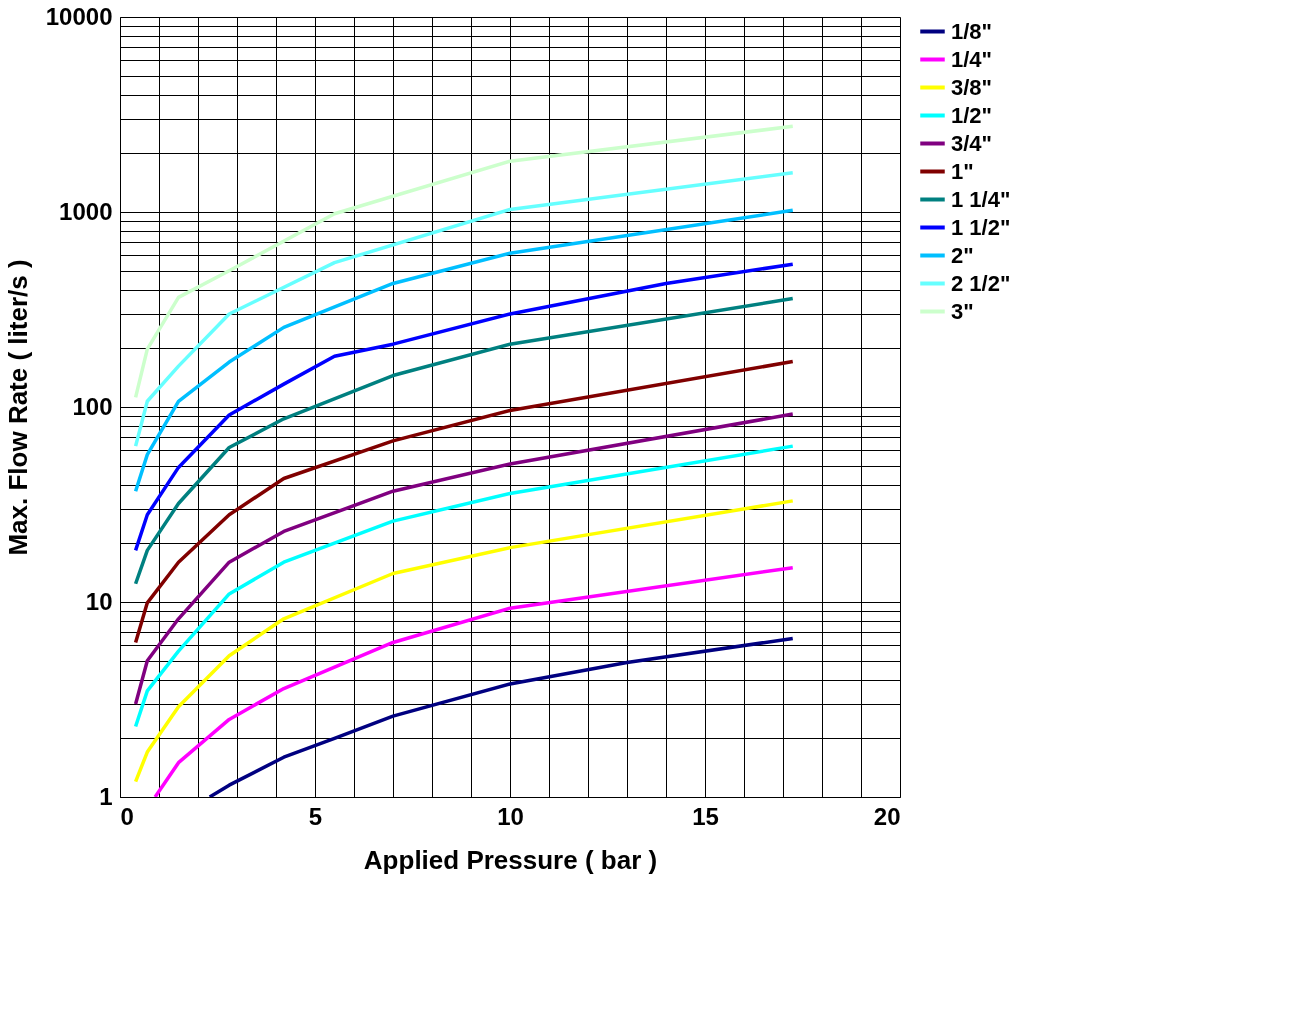 Image resolution: width=1315 pixels, height=1027 pixels. What do you see at coordinates (981, 199) in the screenshot?
I see `legend-label: 1 1/4"` at bounding box center [981, 199].